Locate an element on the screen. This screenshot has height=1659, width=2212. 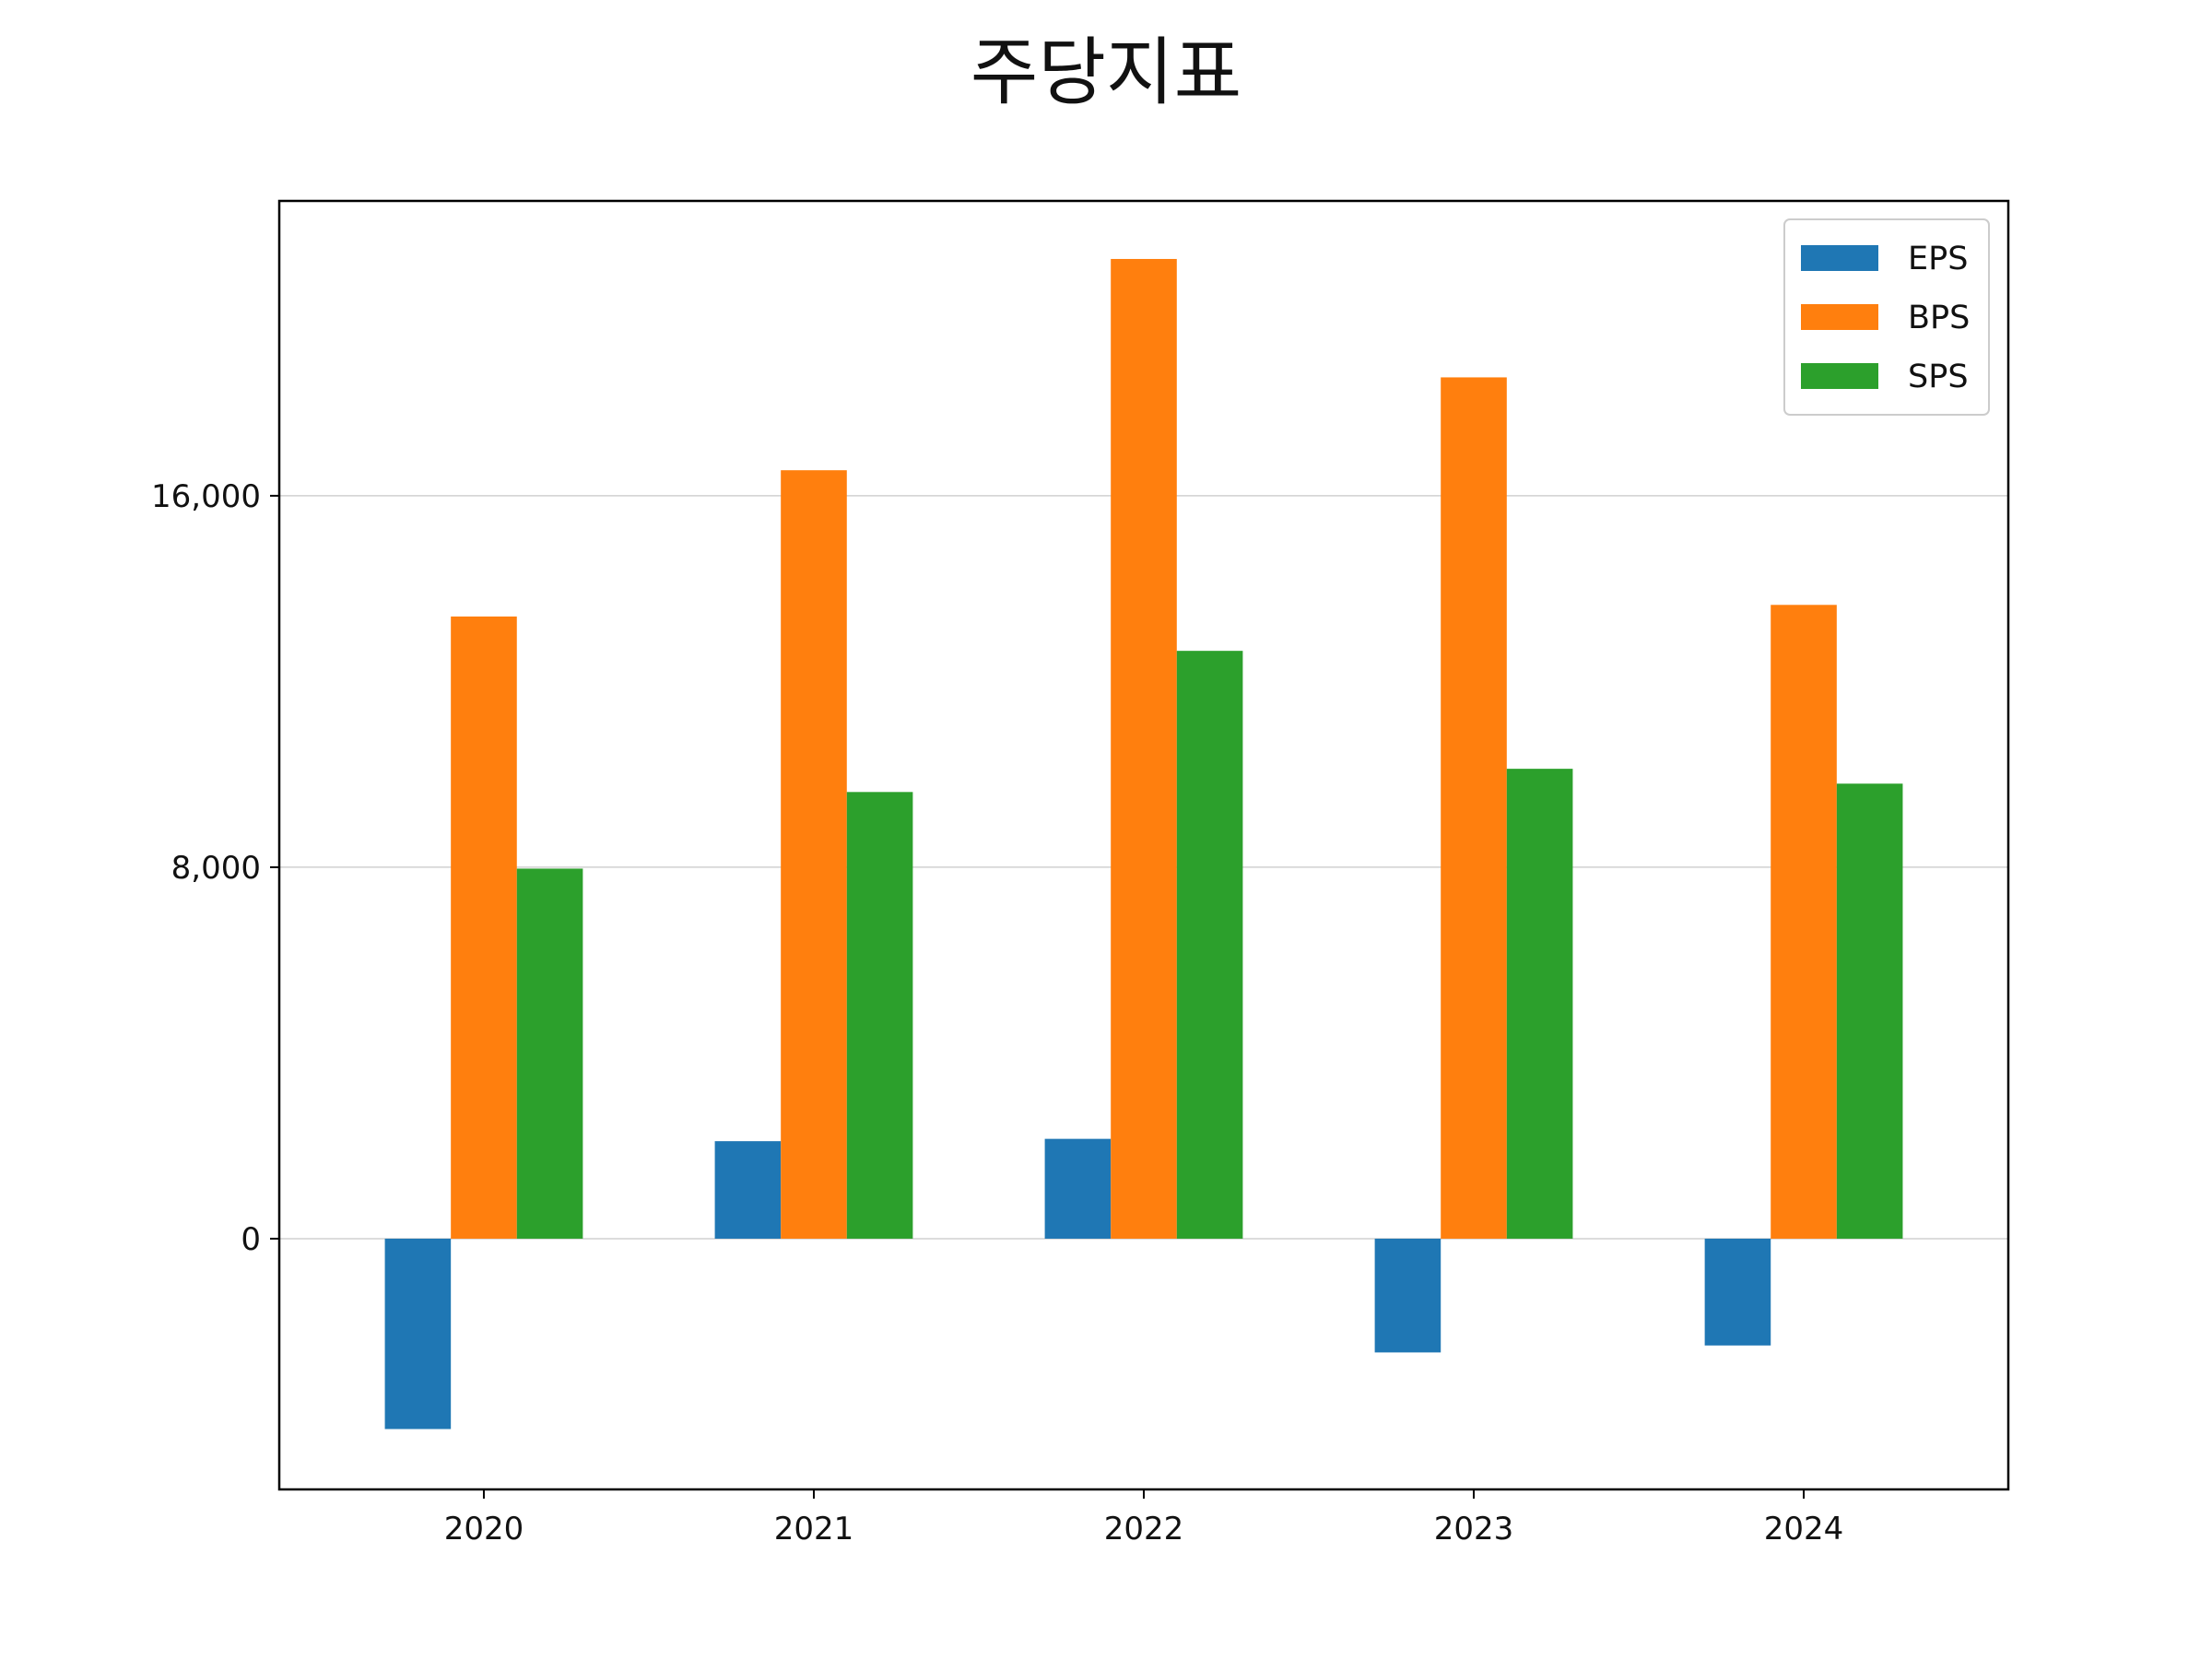
bar-sps-2024 is located at coordinates (1869, 1011).